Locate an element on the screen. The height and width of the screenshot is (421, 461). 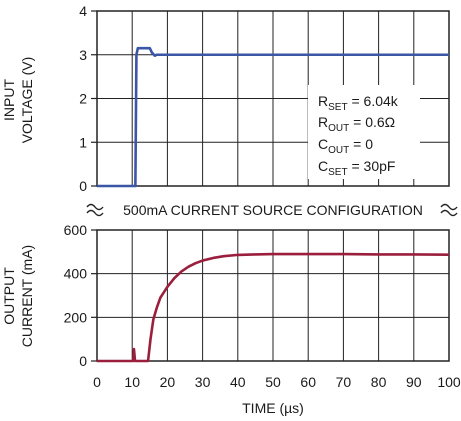
time-x-ticks: 0 10 20 30 40 50 60 70 80 90 100 is located at coordinates (277, 382).